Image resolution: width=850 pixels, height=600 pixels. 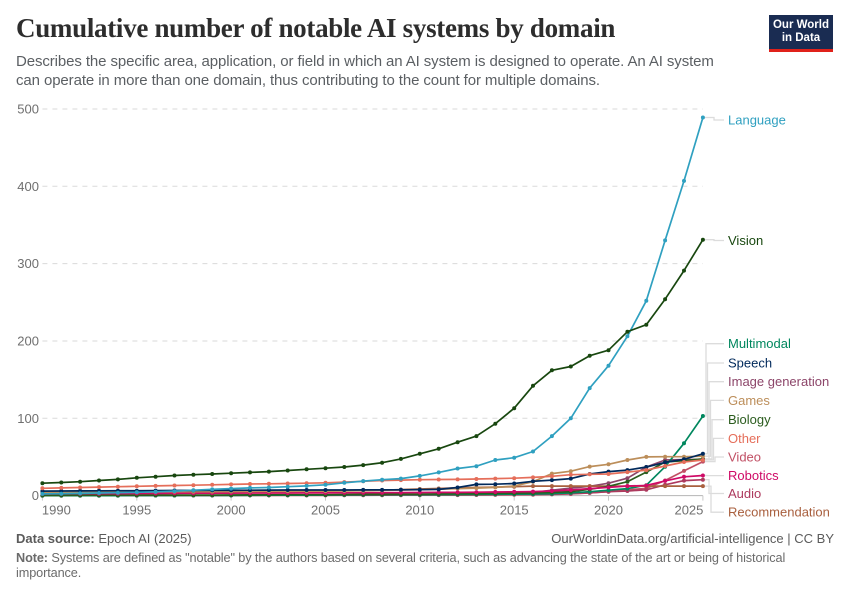 What do you see at coordinates (759, 343) in the screenshot?
I see `svg-text: Multimodal` at bounding box center [759, 343].